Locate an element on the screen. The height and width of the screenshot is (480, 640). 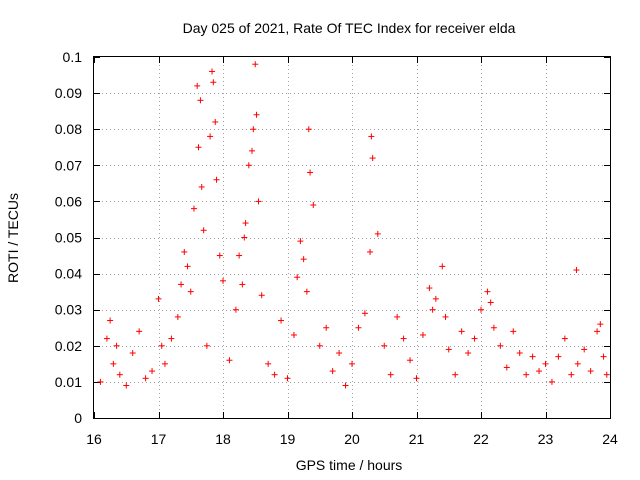
y-axis-label: ROTI / TECUs is located at coordinates (13, 238).